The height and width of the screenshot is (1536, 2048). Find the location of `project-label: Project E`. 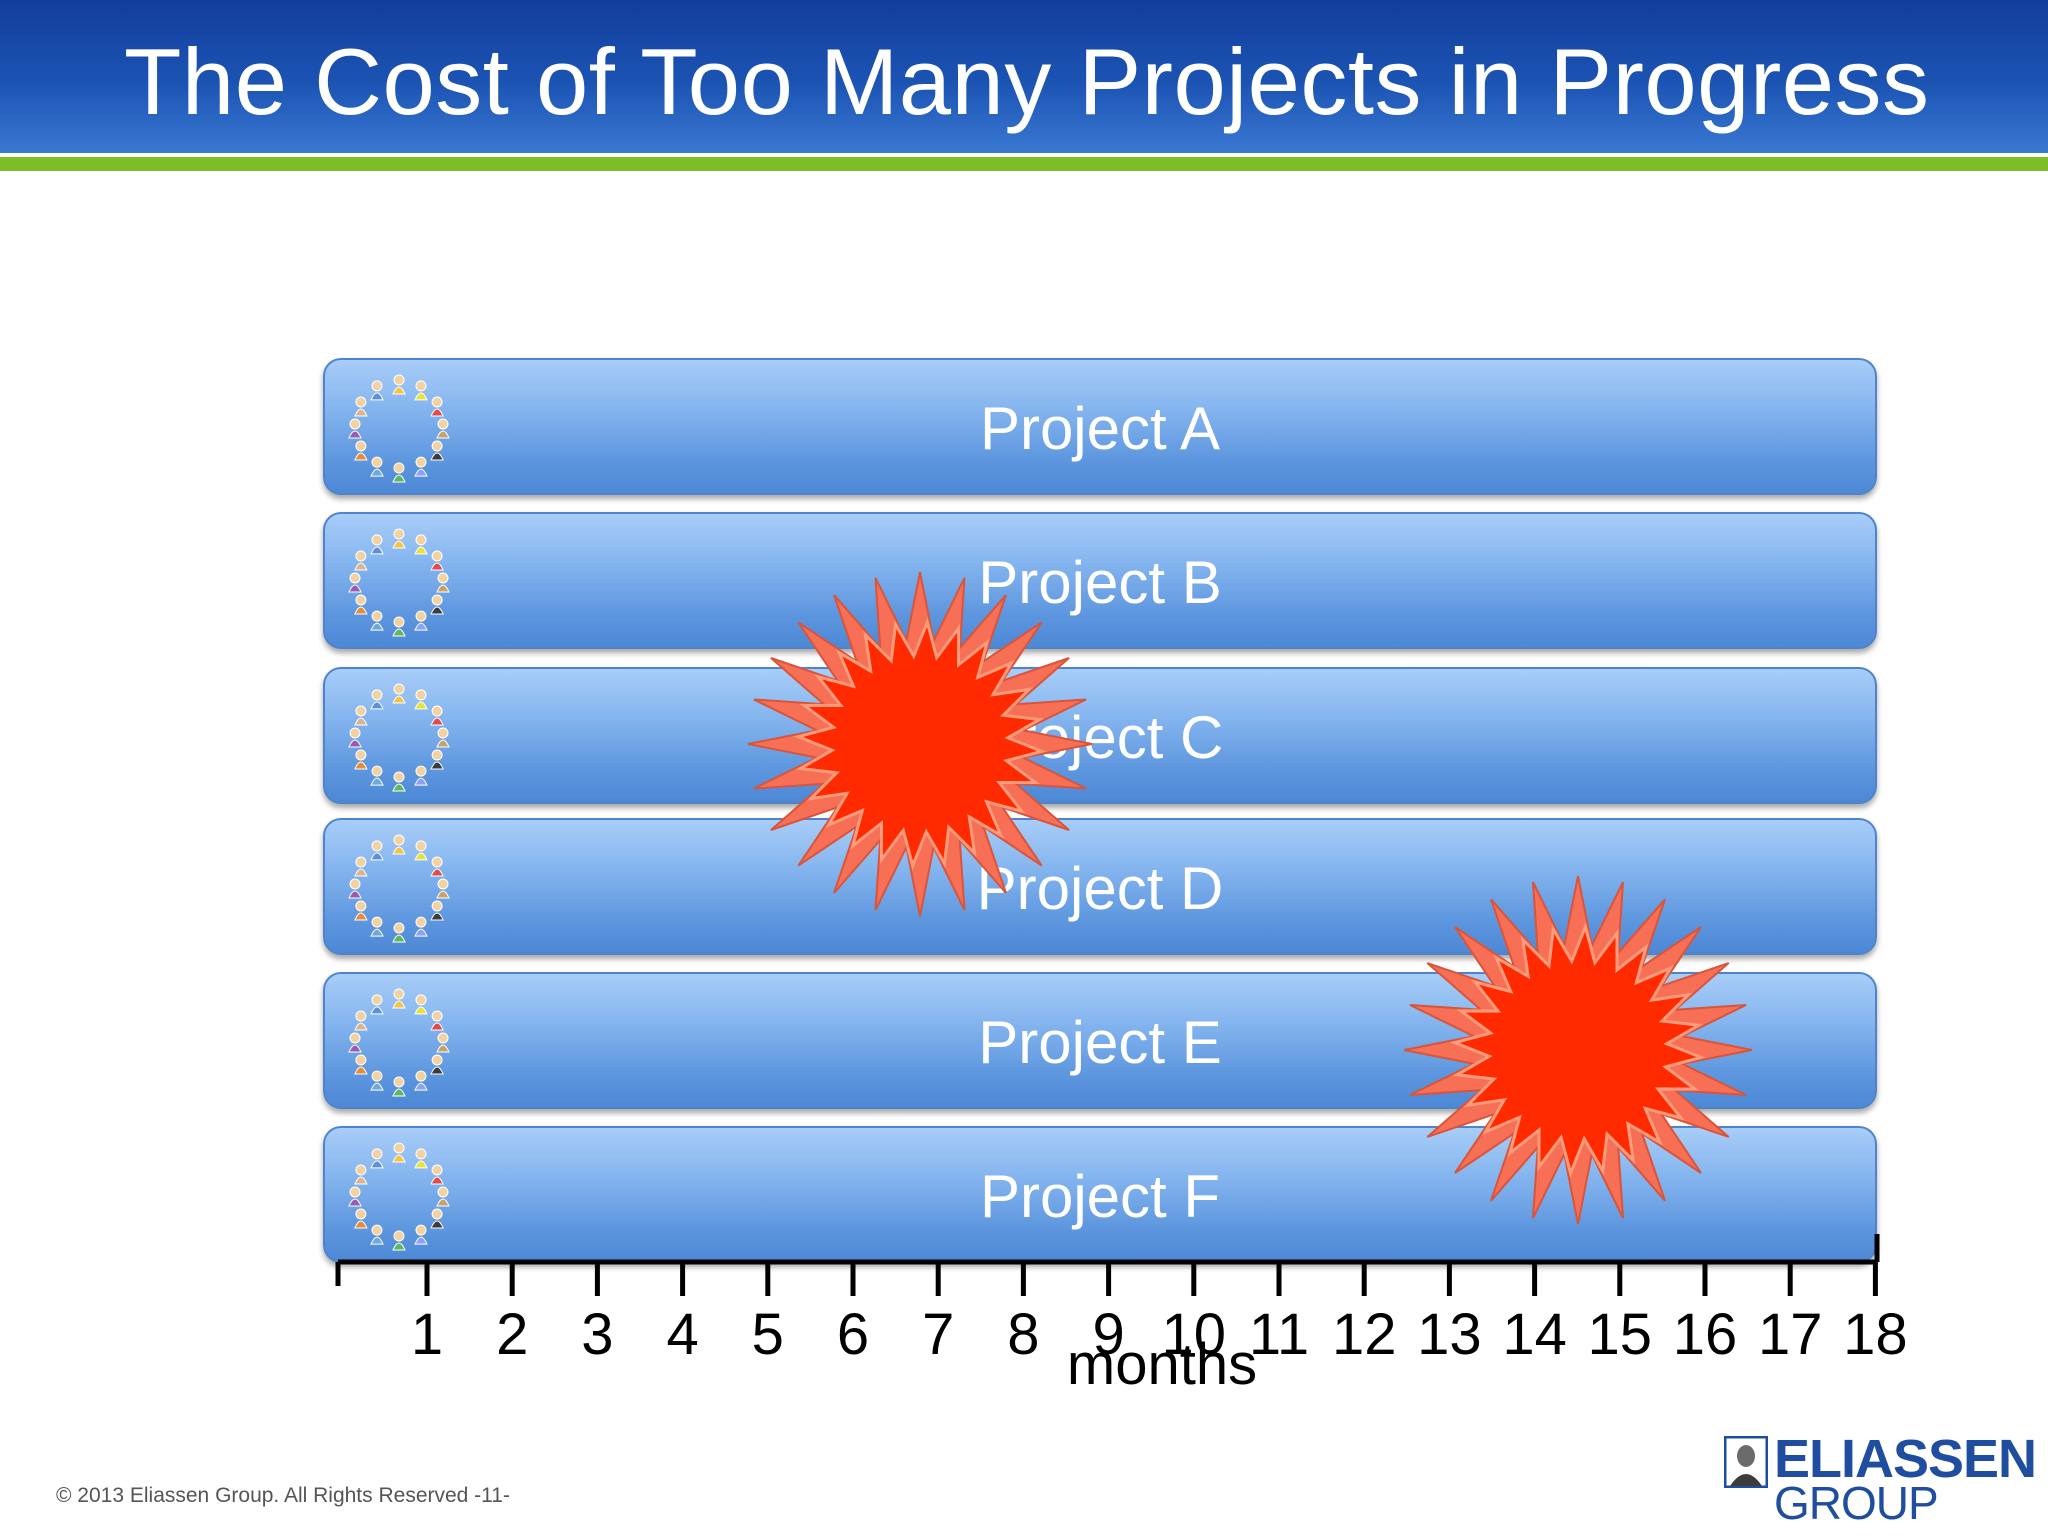

project-label: Project E is located at coordinates (1100, 1042).